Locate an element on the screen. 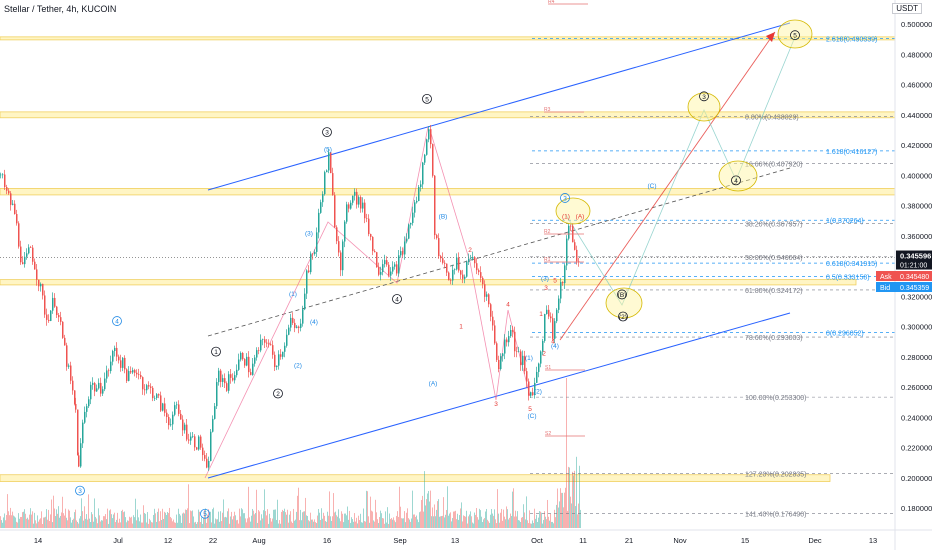 The image size is (932, 550). price-tick-label: 0.180000 is located at coordinates (916, 508).